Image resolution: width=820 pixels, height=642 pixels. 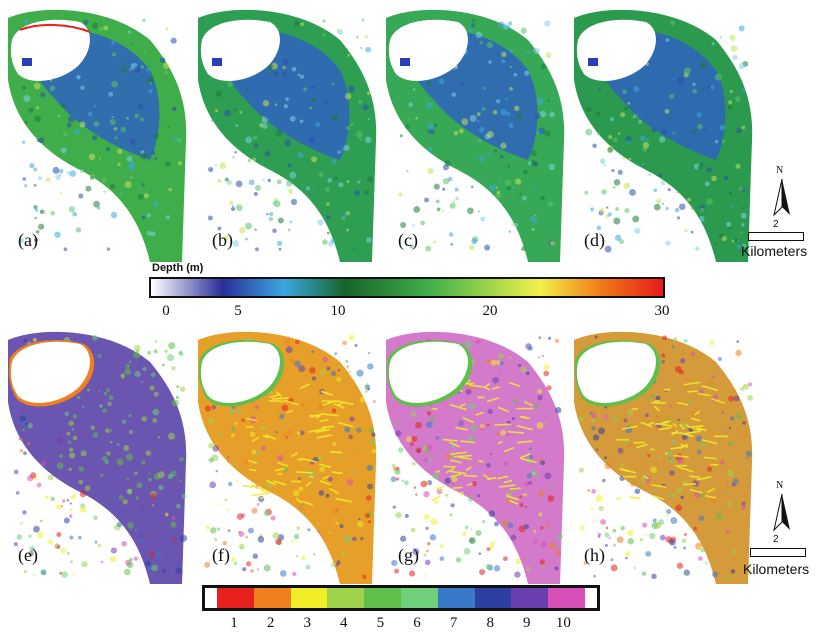 What do you see at coordinates (98, 457) in the screenshot?
I see `class-map-e` at bounding box center [98, 457].